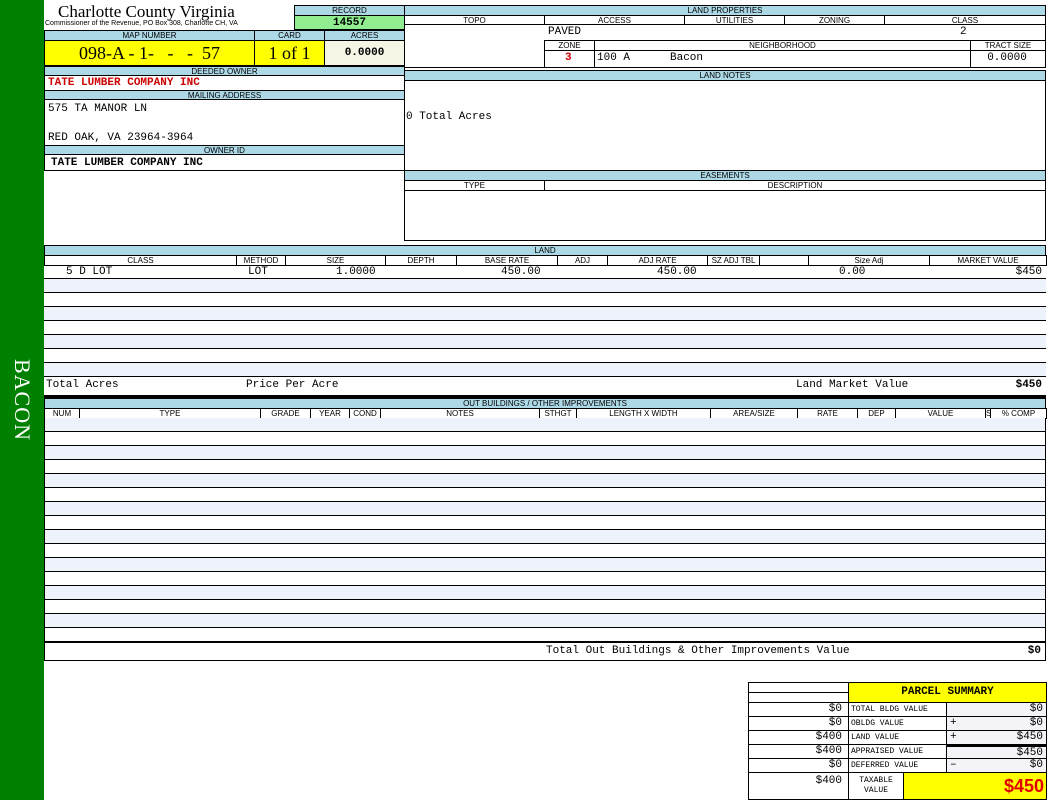  Describe the element at coordinates (89, 272) in the screenshot. I see `land-class: 5 D LOT` at that location.